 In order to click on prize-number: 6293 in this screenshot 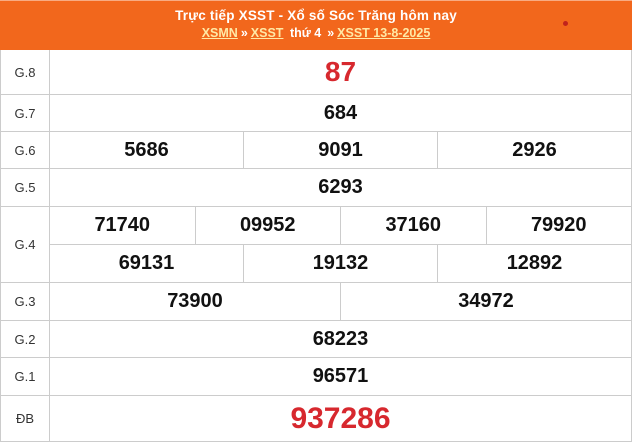, I will do `click(340, 187)`.